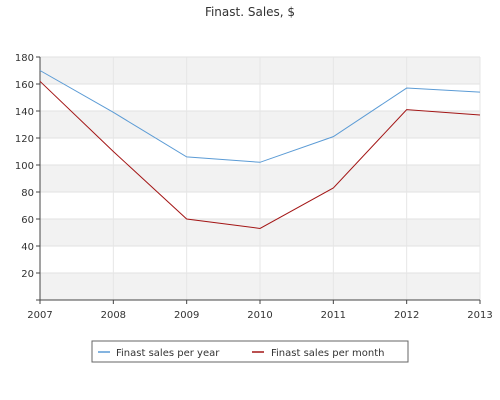 The height and width of the screenshot is (400, 500). Describe the element at coordinates (333, 315) in the screenshot. I see `x-tick-label: 2011` at that location.